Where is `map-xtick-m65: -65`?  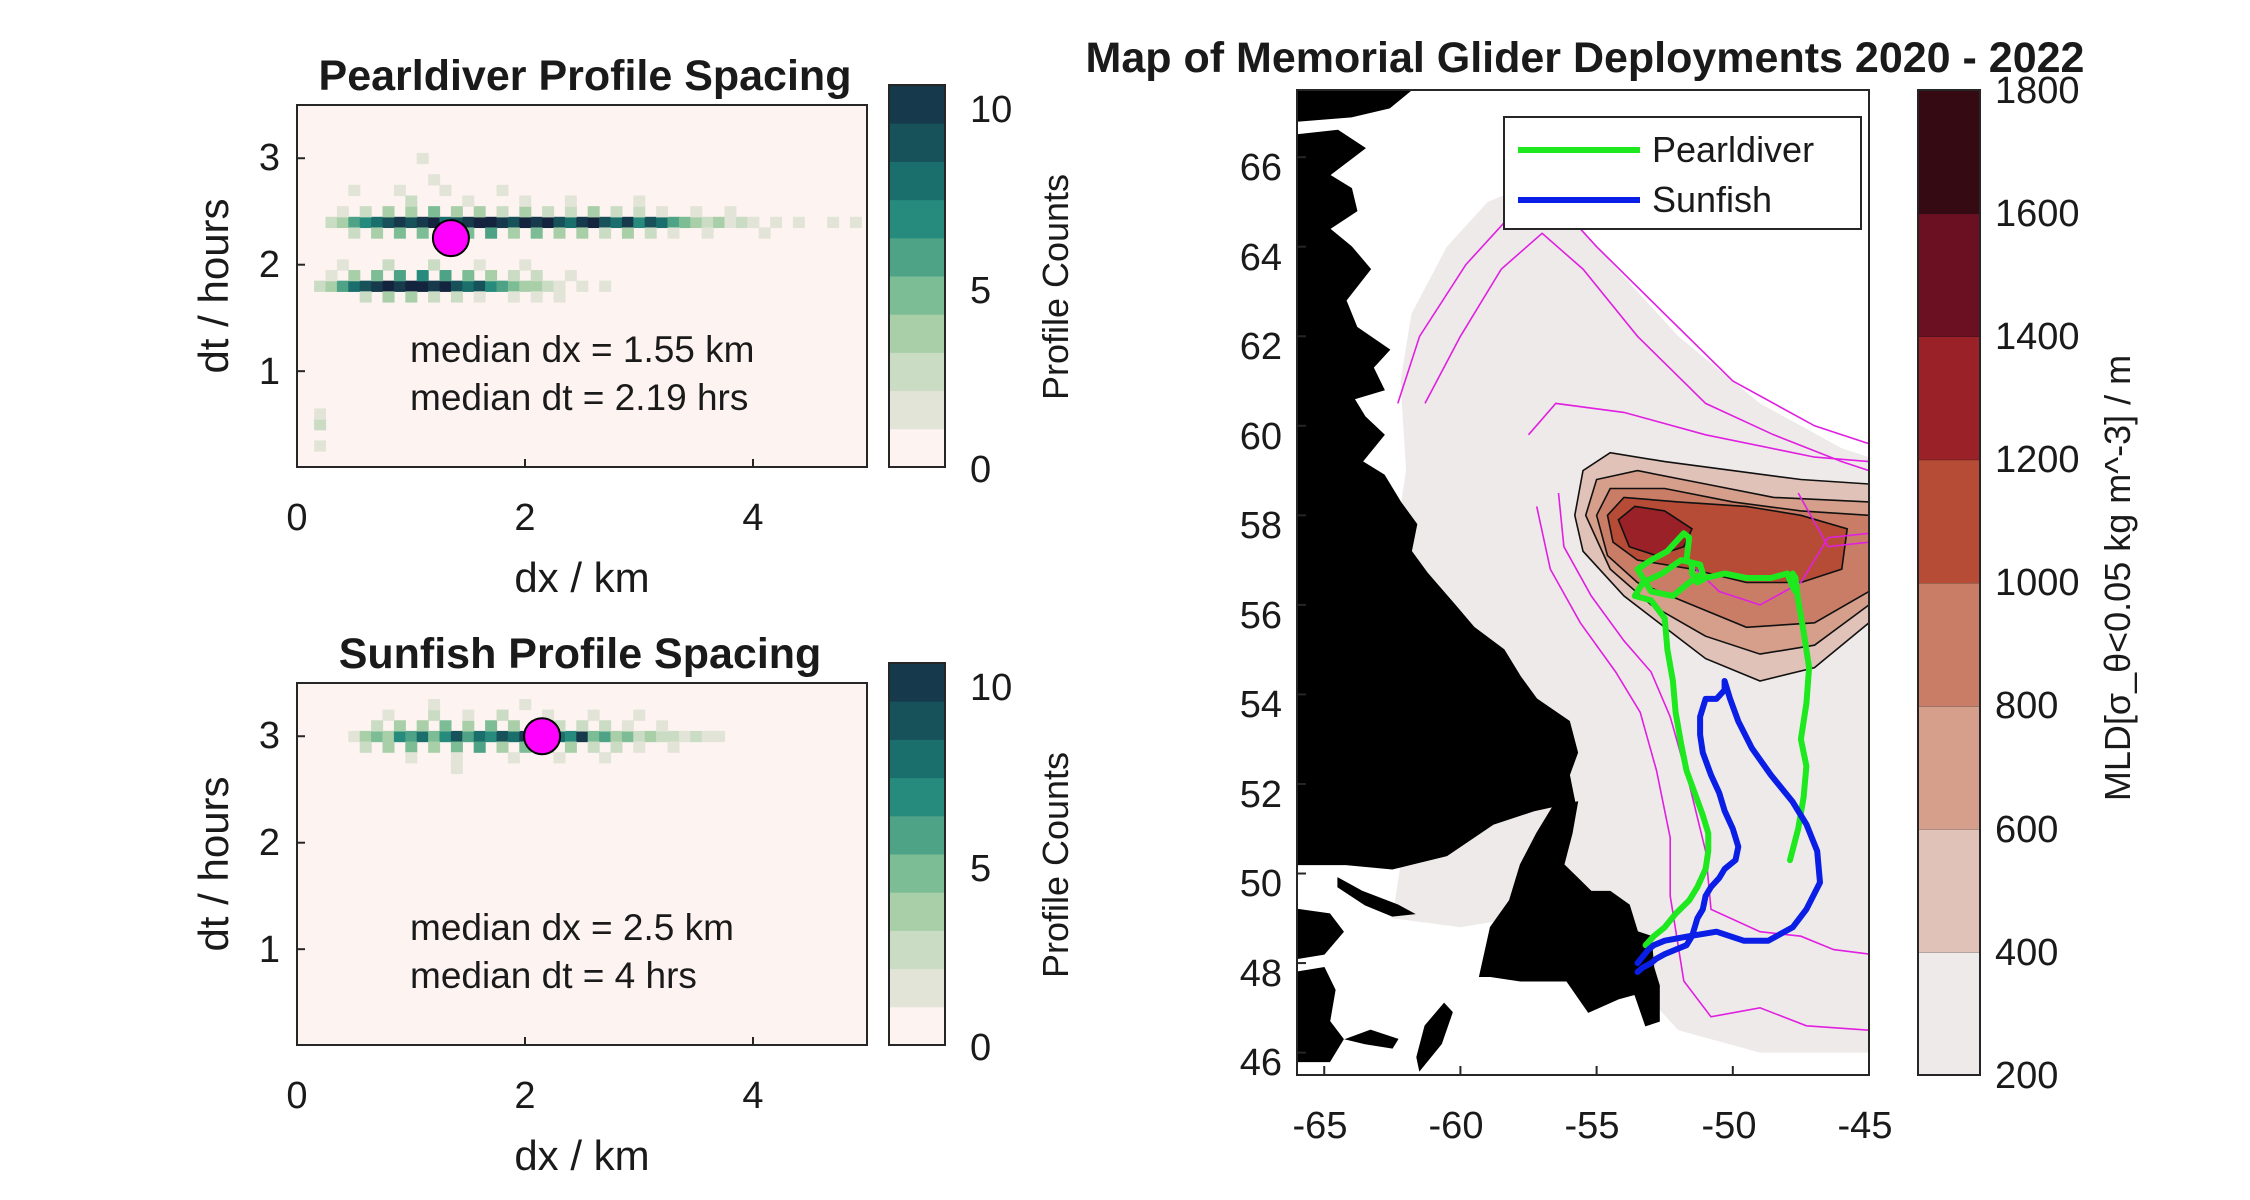 map-xtick-m65: -65 is located at coordinates (1320, 1126).